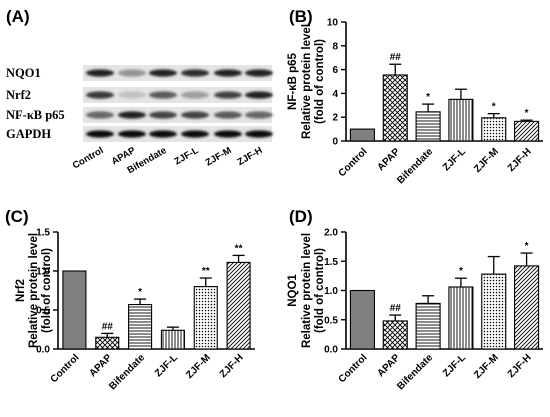 This screenshot has height=417, width=550. I want to click on blot-row: Nrf2, so click(139, 95).